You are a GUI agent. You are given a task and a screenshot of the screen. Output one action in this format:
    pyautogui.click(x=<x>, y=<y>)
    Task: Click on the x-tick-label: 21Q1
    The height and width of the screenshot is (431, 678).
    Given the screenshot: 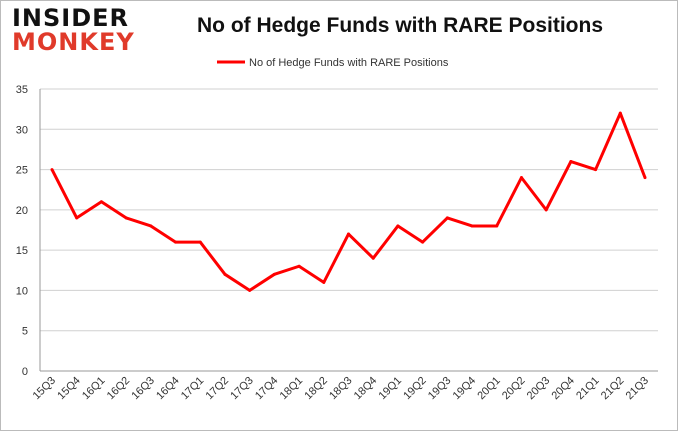 What is the action you would take?
    pyautogui.click(x=588, y=389)
    